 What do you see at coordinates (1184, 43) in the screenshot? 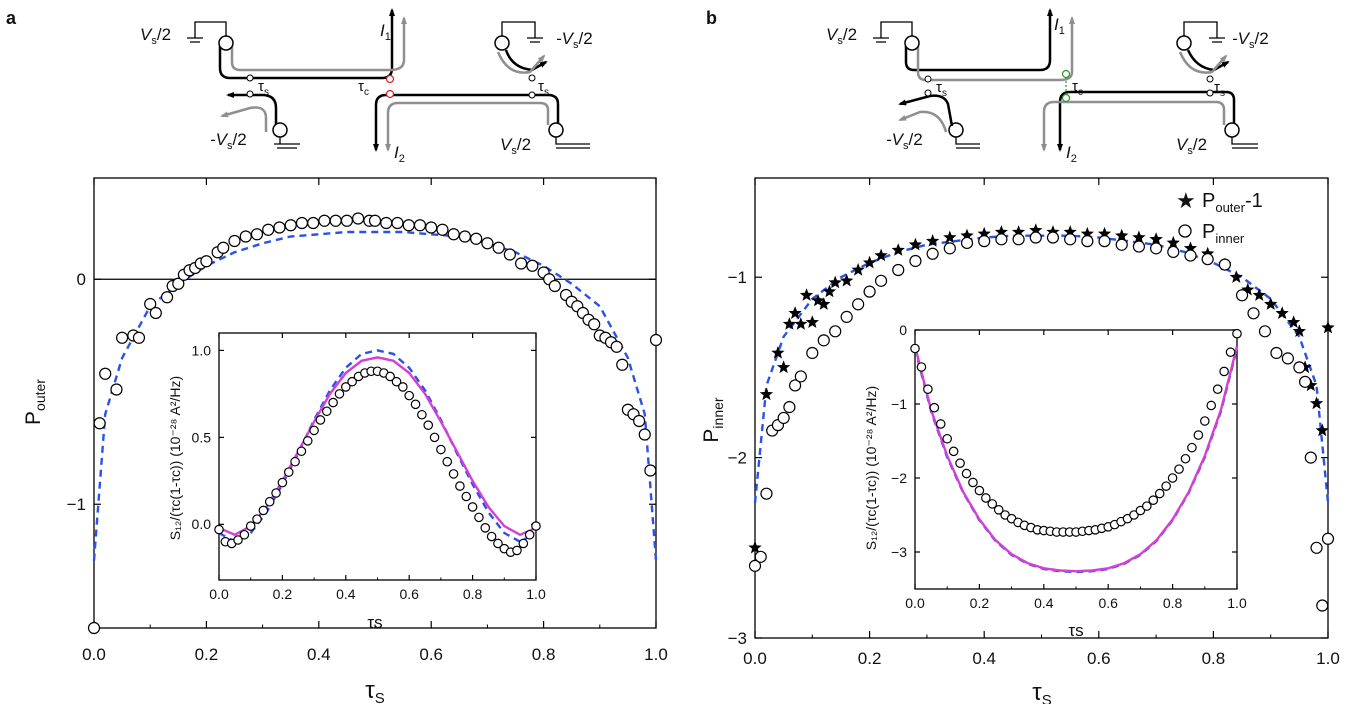
I see `b-contact-top-right` at bounding box center [1184, 43].